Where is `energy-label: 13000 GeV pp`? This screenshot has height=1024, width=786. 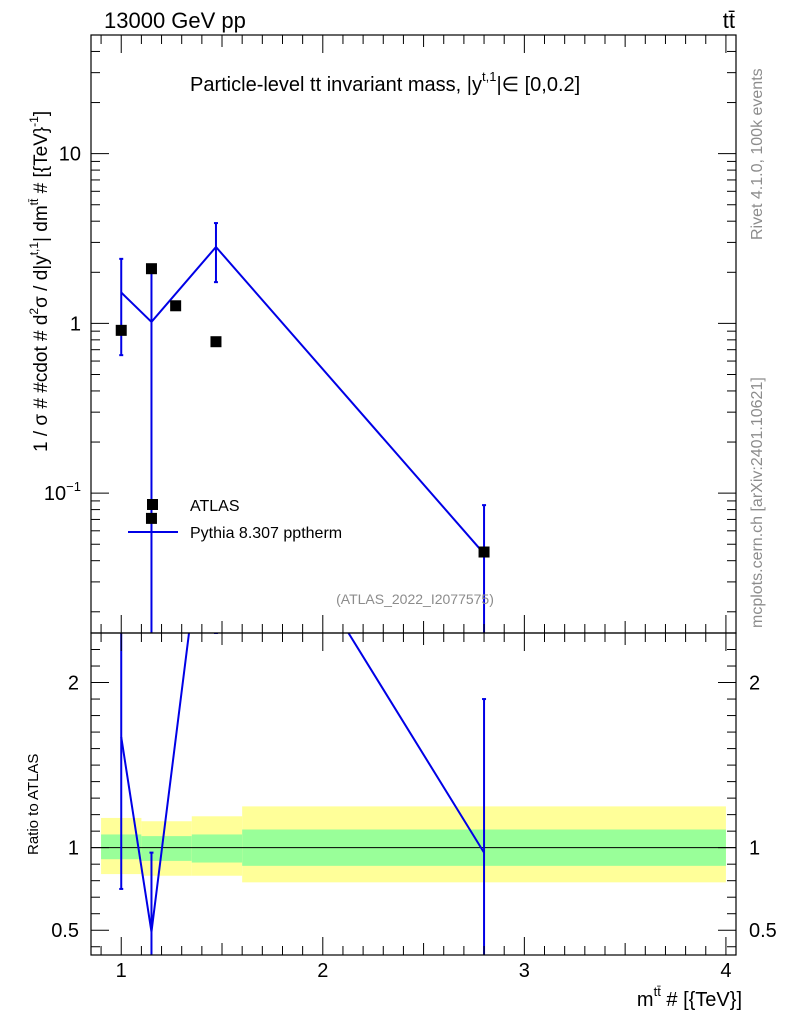 energy-label: 13000 GeV pp is located at coordinates (175, 20).